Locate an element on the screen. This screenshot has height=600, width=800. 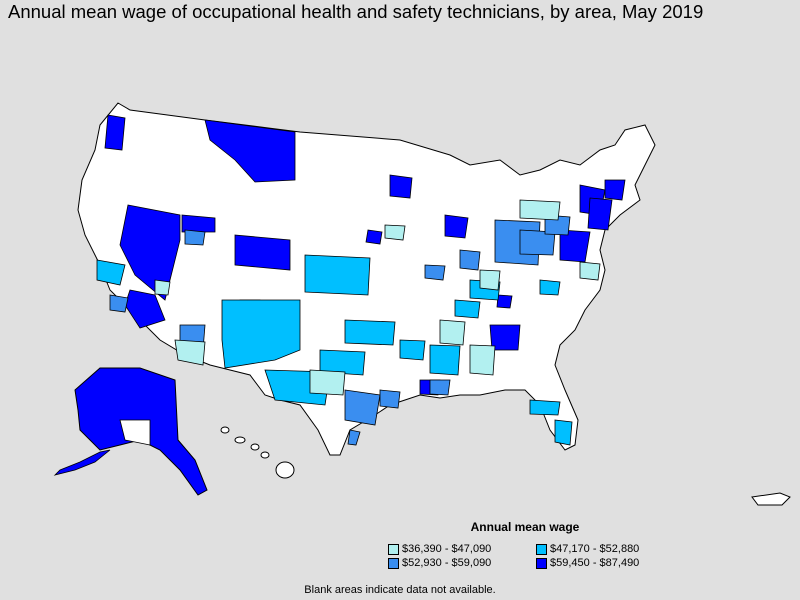
legend-title: Annual mean wage is located at coordinates (525, 527).